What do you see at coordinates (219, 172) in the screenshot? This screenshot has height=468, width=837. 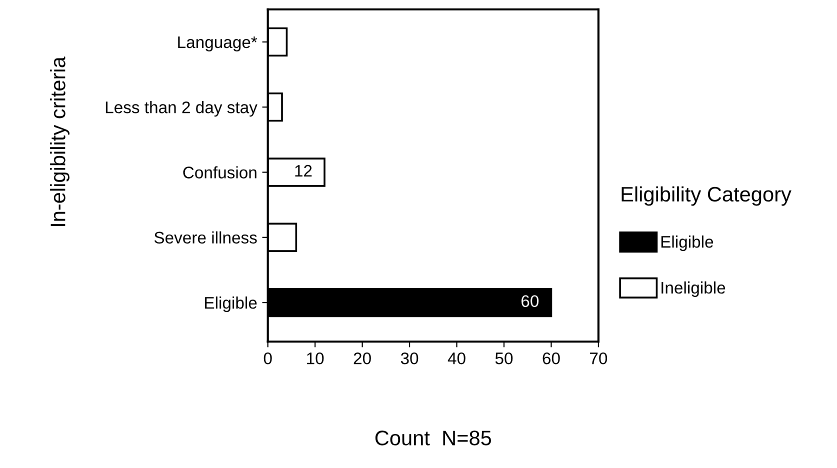 I see `y-tick-label: Confusion` at bounding box center [219, 172].